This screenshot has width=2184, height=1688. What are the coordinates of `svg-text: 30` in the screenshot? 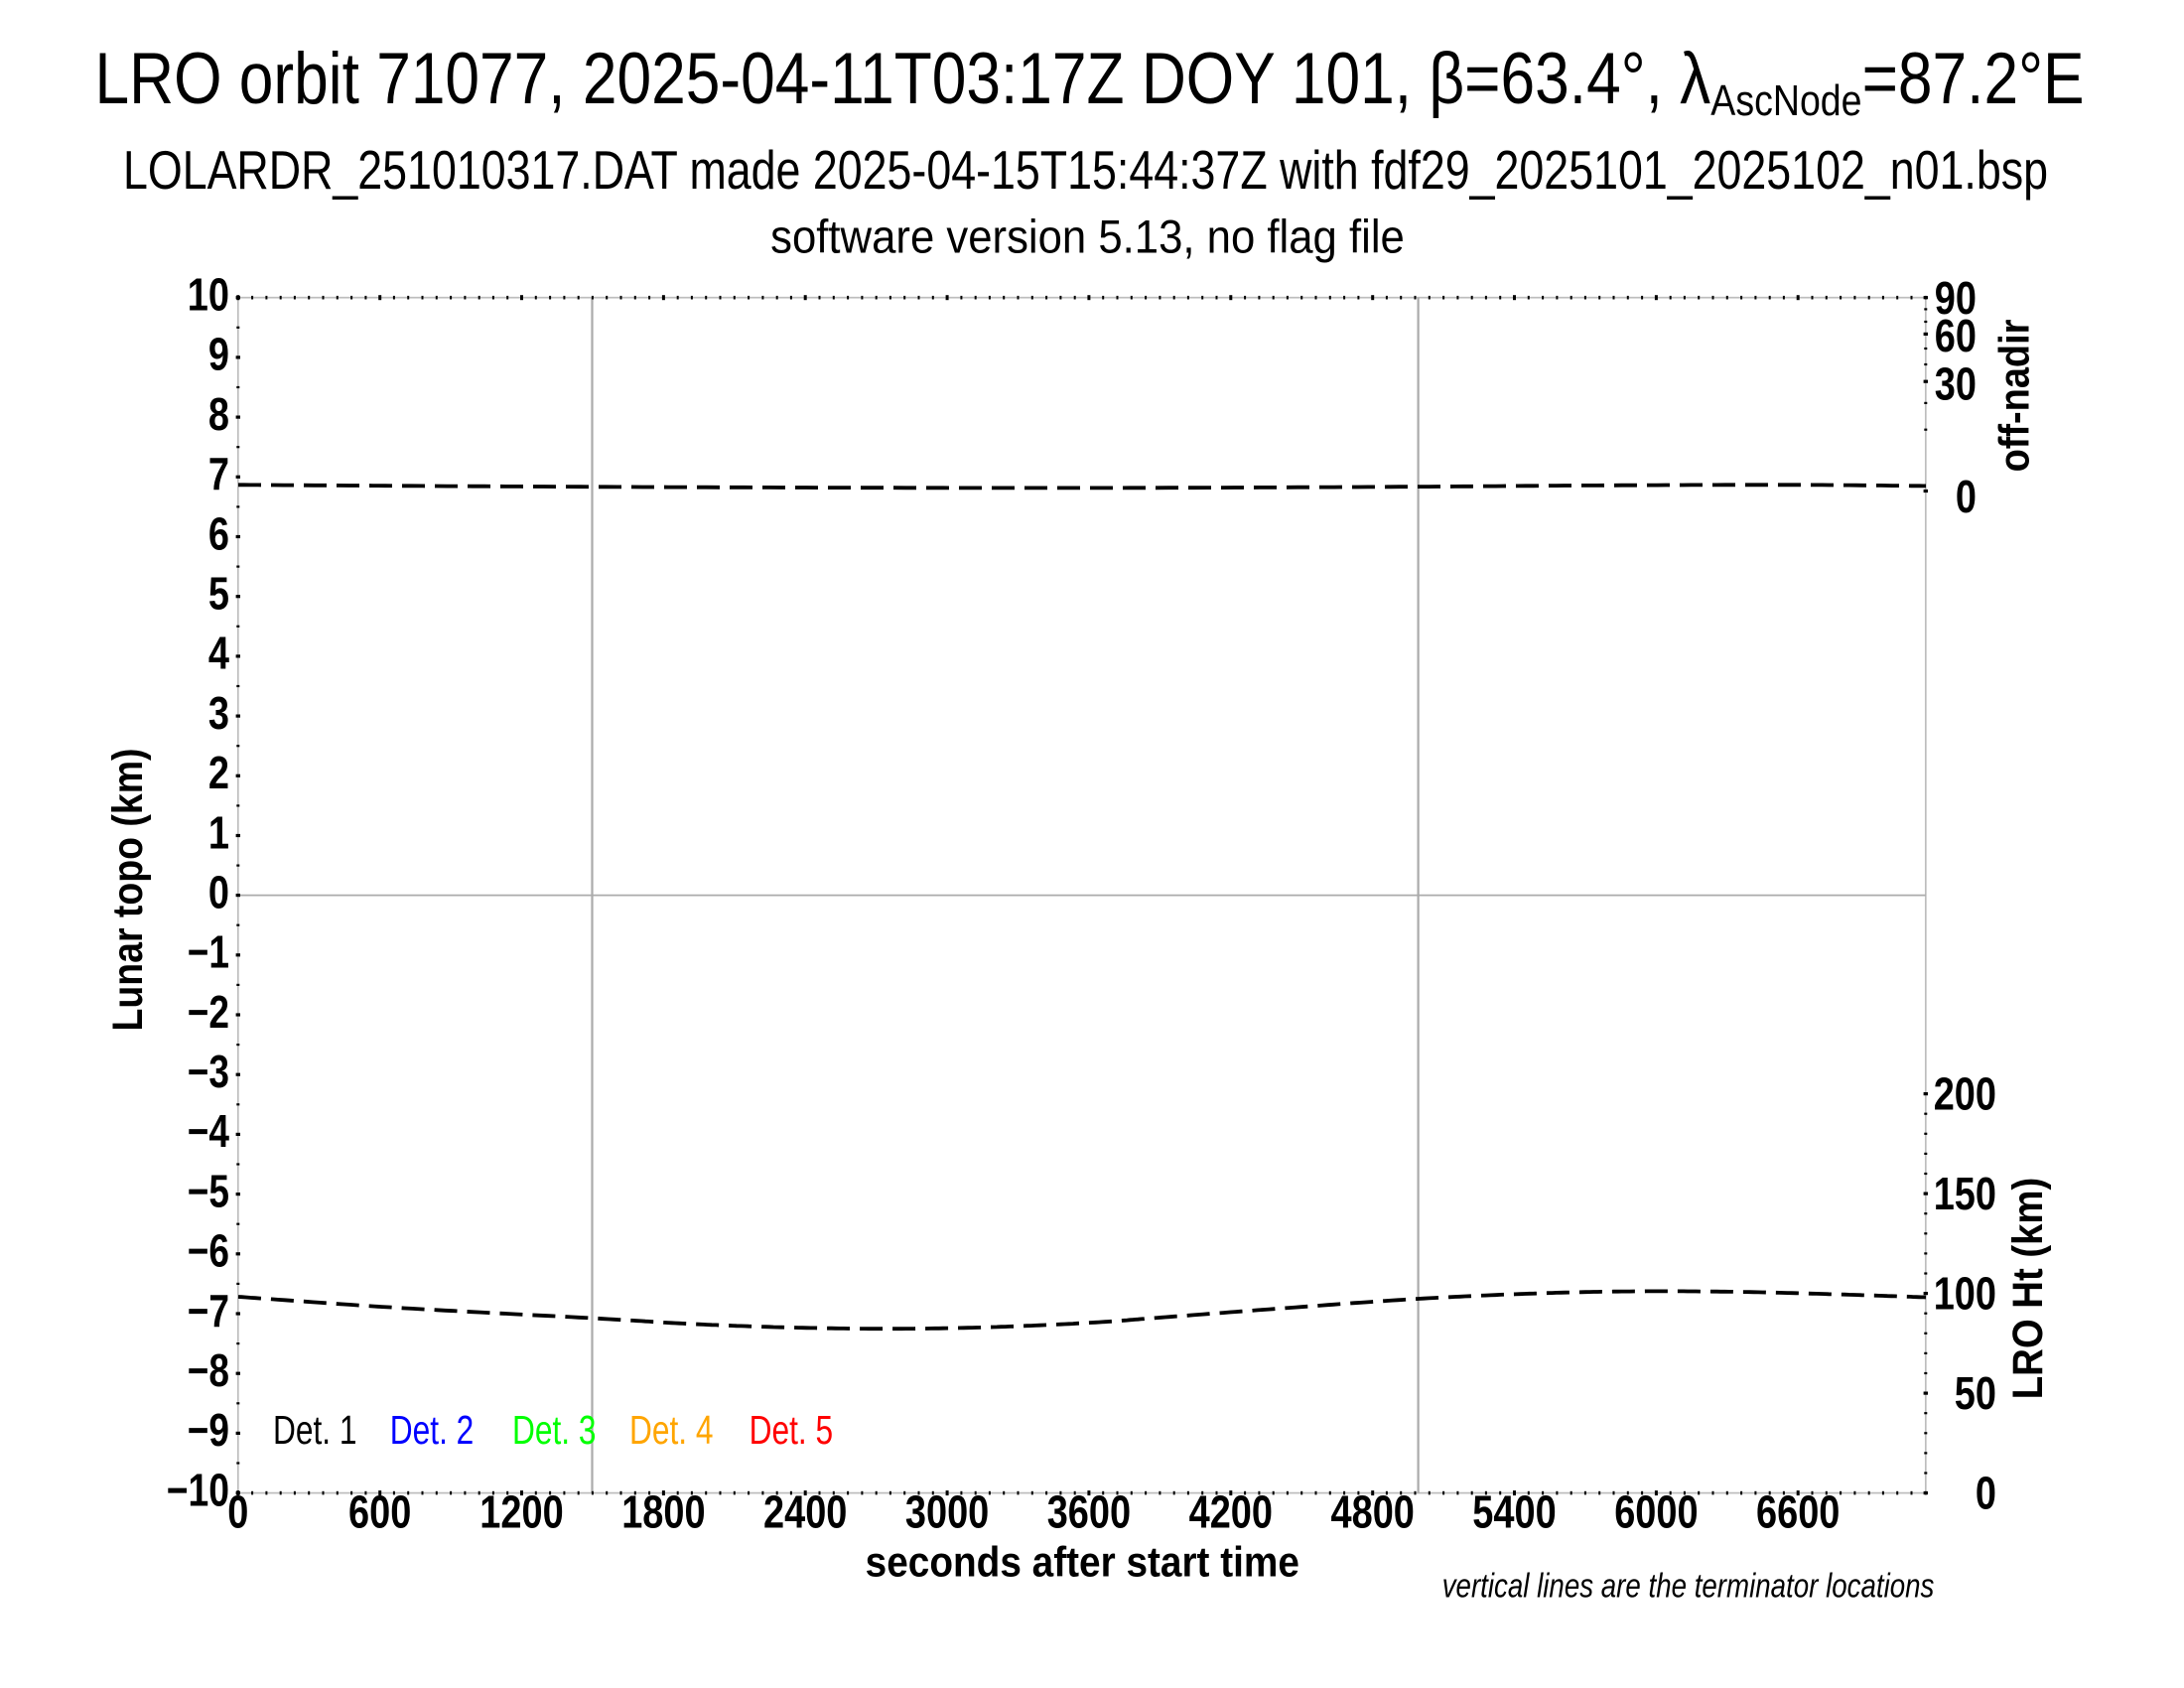 It's located at (1956, 383).